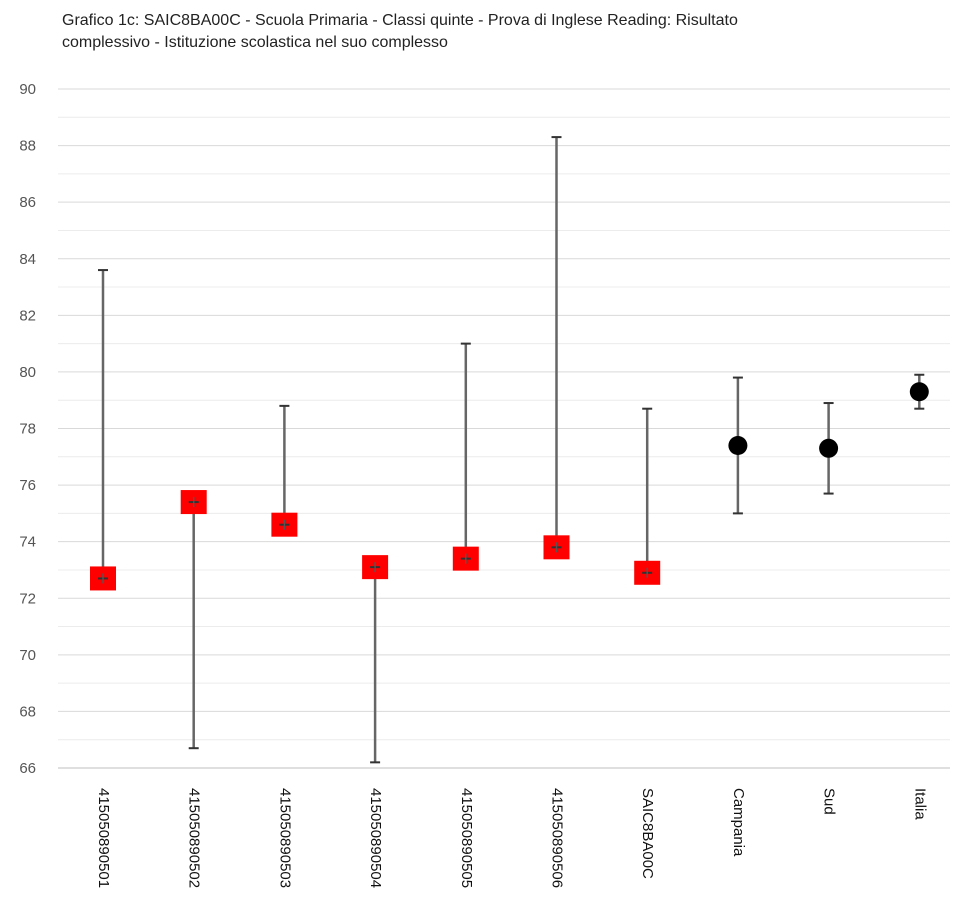 The image size is (958, 916). What do you see at coordinates (375, 838) in the screenshot?
I see `x-category-label: 415050890504` at bounding box center [375, 838].